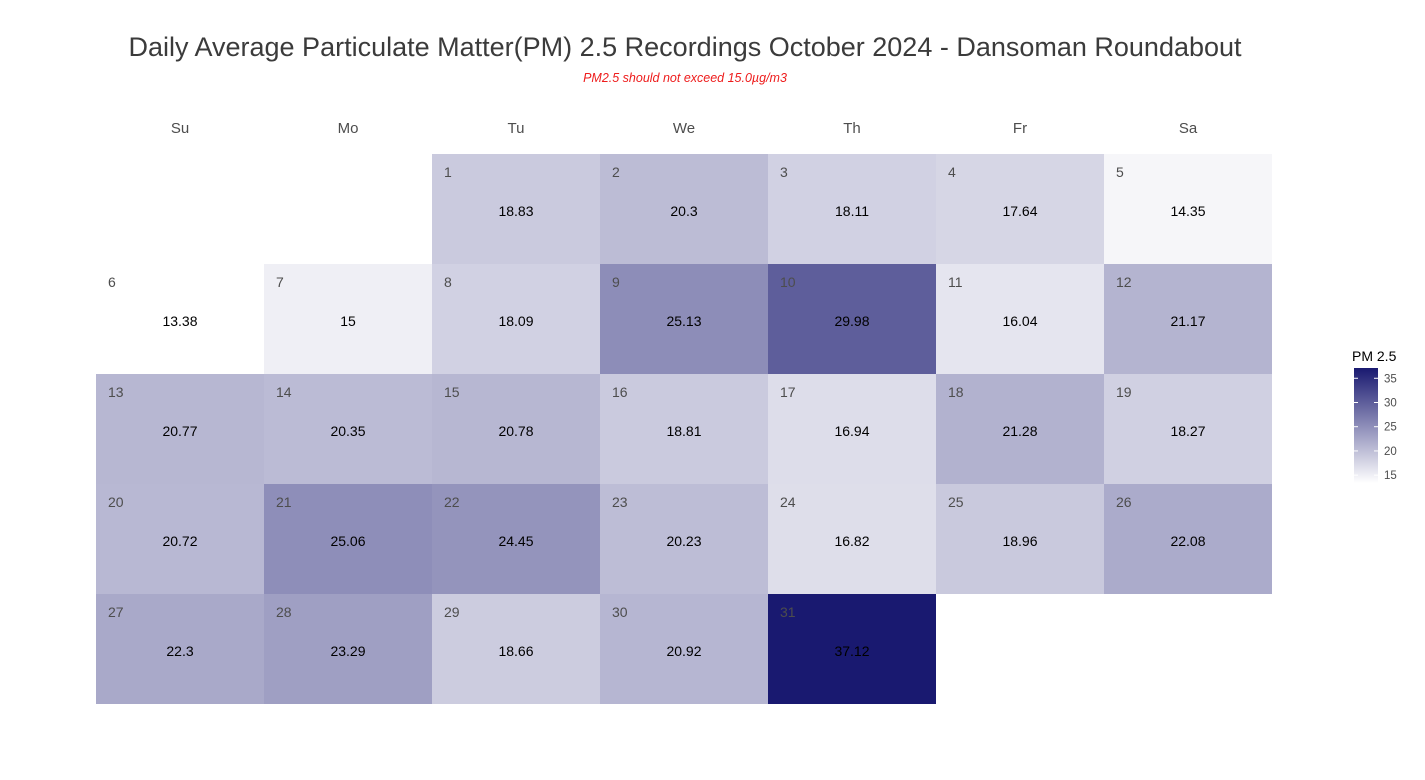 The image size is (1425, 780). I want to click on legend-colorbar, so click(1366, 425).